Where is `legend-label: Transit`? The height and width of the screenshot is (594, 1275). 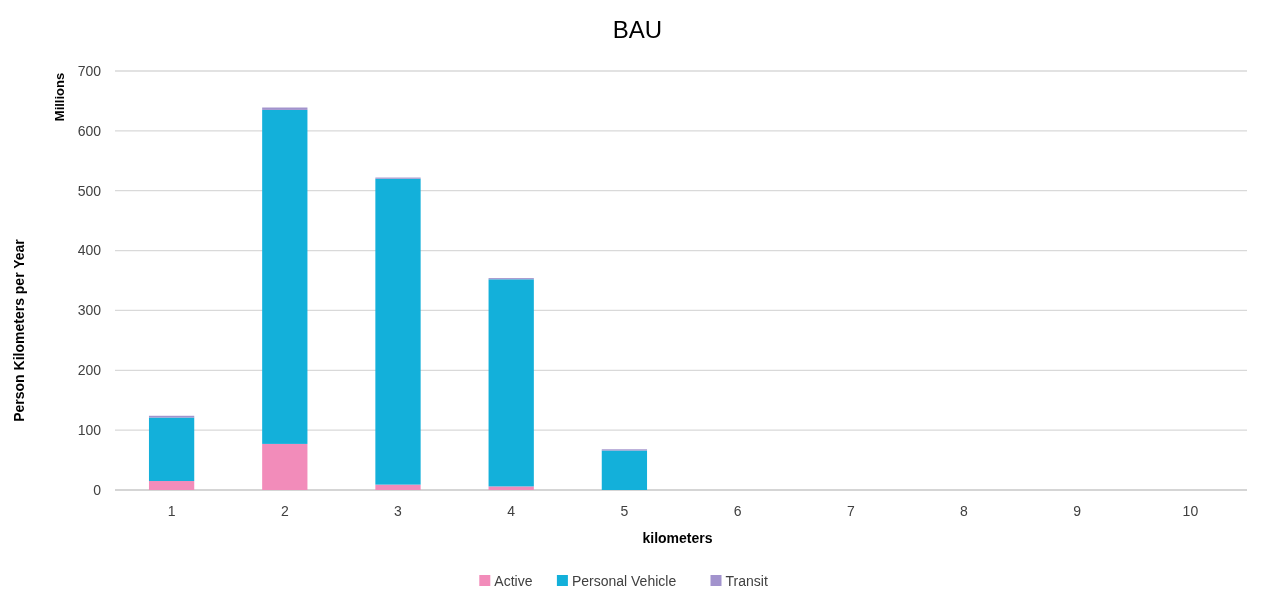
legend-label: Transit is located at coordinates (746, 581).